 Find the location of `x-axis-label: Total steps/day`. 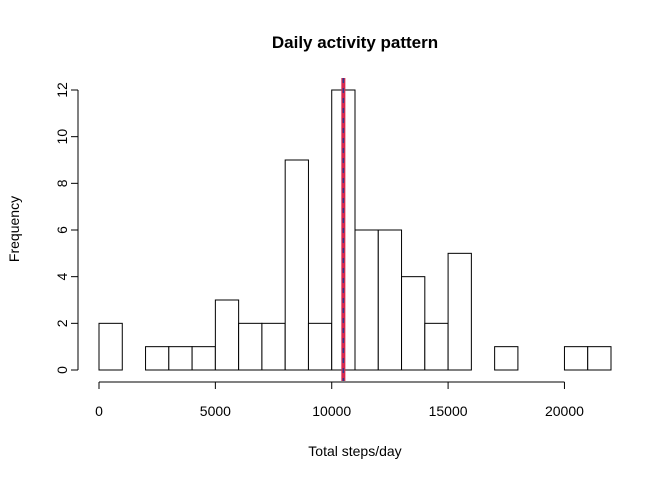

x-axis-label: Total steps/day is located at coordinates (354, 451).